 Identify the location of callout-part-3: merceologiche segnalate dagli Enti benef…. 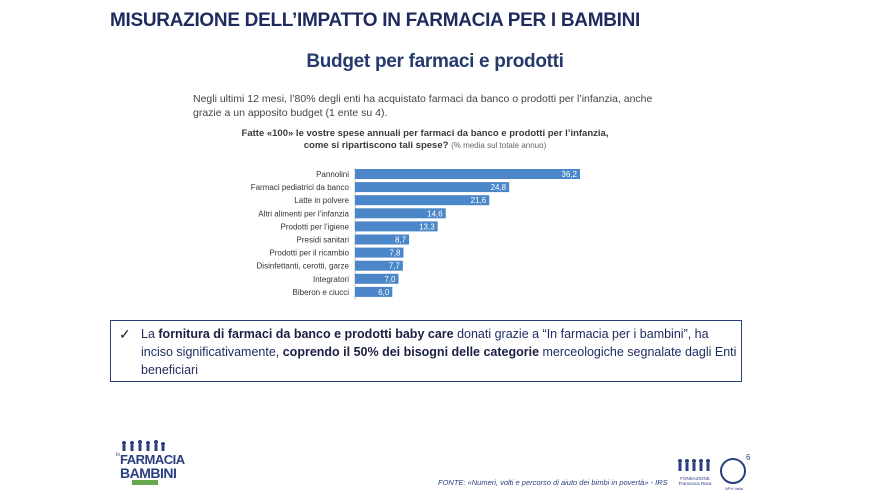
(439, 361).